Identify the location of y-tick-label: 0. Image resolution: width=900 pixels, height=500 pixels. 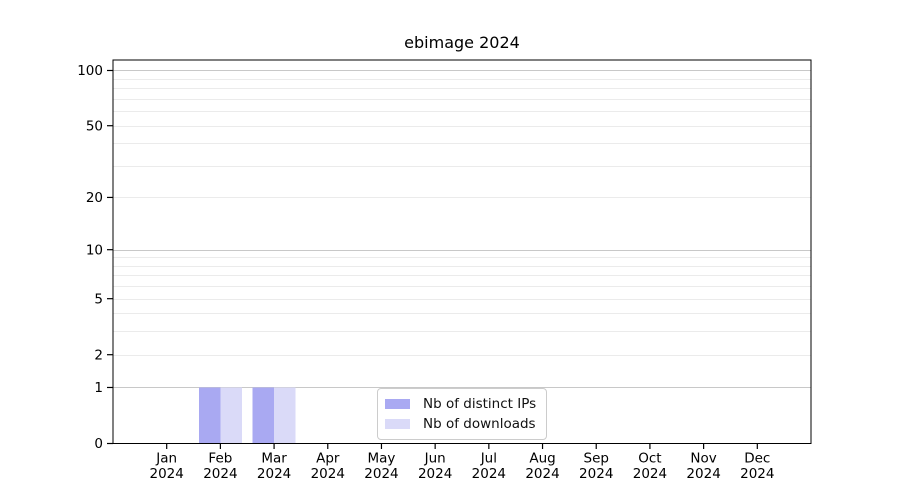
(98, 444).